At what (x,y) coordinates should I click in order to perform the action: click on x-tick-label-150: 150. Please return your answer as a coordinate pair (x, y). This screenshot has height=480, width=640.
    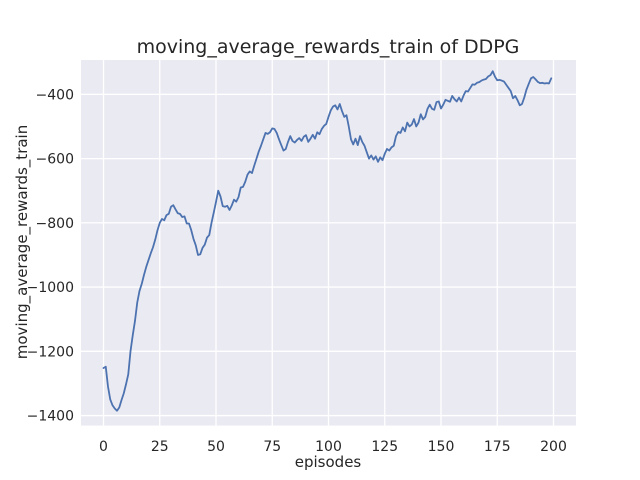
    Looking at the image, I should click on (441, 447).